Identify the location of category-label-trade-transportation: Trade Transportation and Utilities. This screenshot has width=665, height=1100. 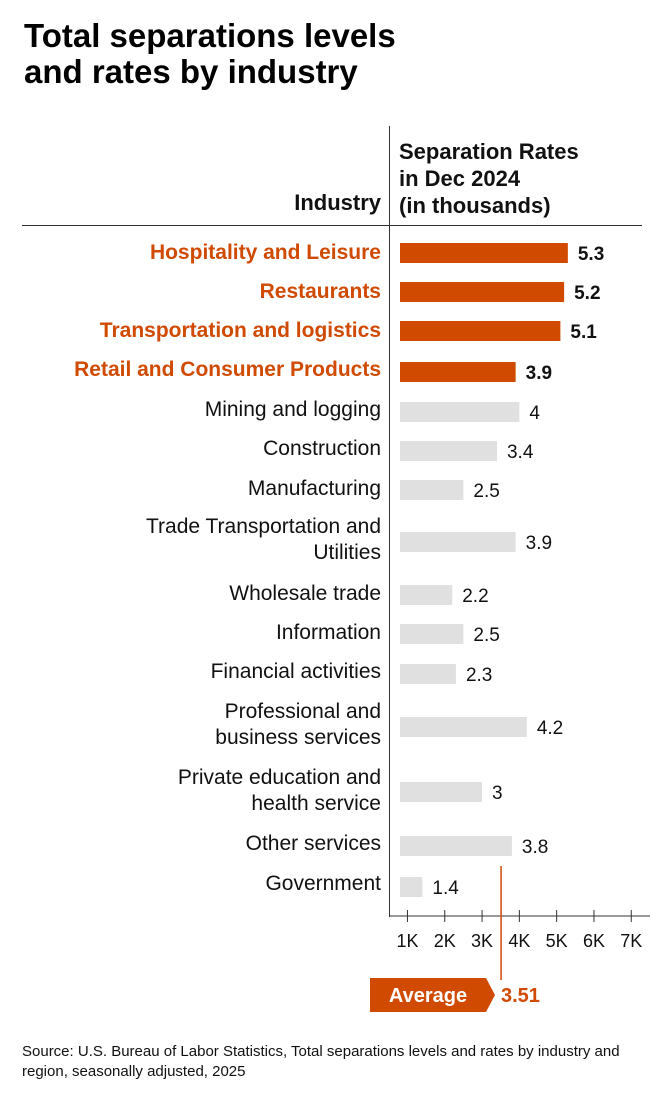
(263, 539).